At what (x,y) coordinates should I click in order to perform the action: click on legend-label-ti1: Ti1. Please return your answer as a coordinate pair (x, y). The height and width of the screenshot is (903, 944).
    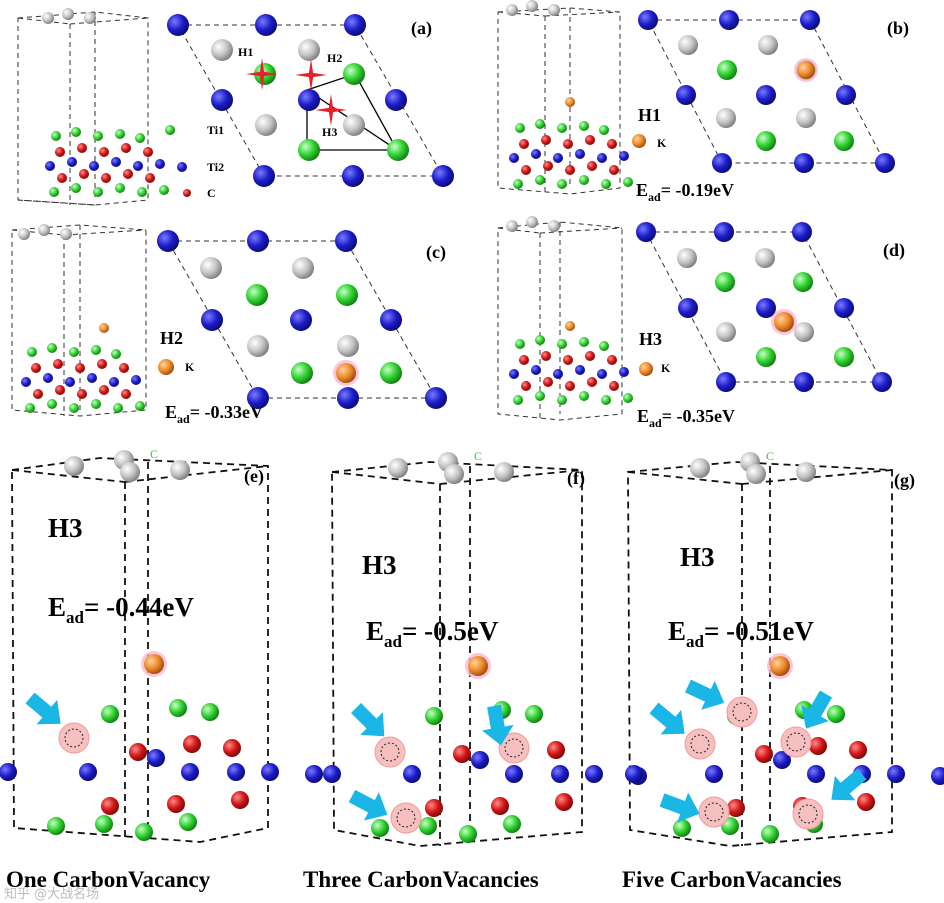
    Looking at the image, I should click on (215, 130).